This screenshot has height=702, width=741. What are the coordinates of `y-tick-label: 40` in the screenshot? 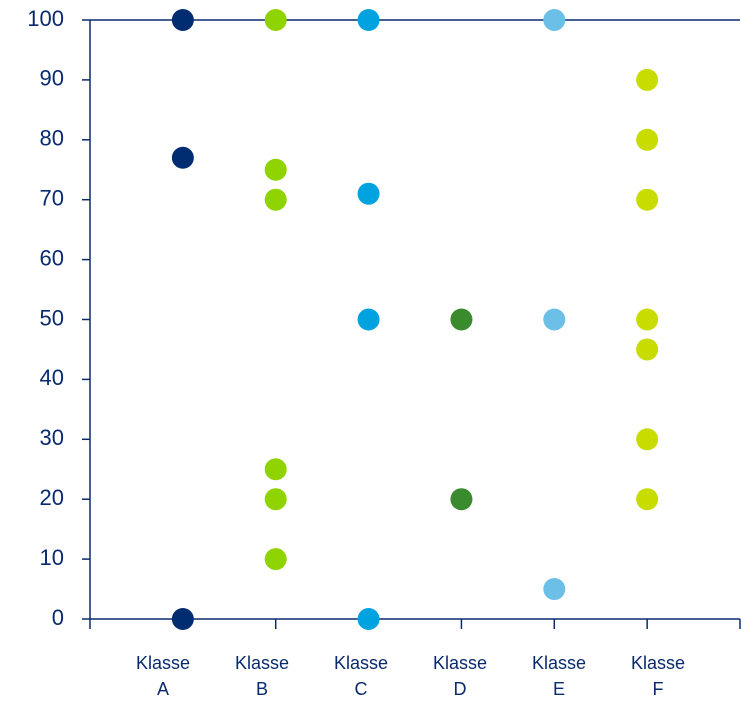 It's located at (52, 377).